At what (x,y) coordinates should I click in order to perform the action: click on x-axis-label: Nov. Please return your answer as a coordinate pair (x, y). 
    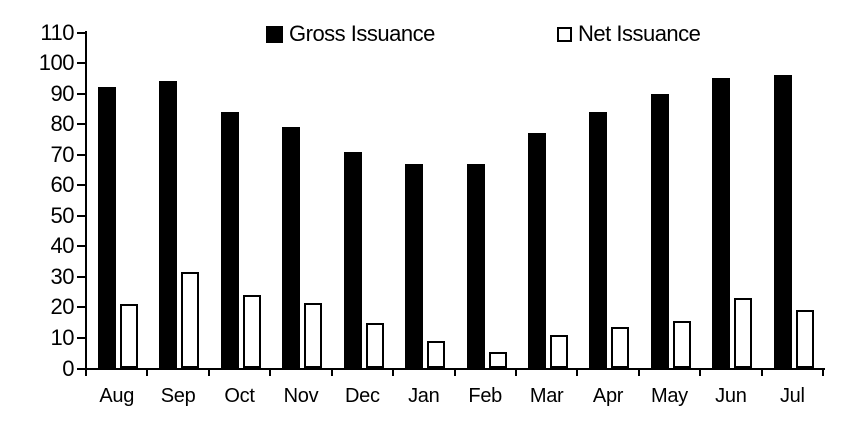
    Looking at the image, I should click on (301, 396).